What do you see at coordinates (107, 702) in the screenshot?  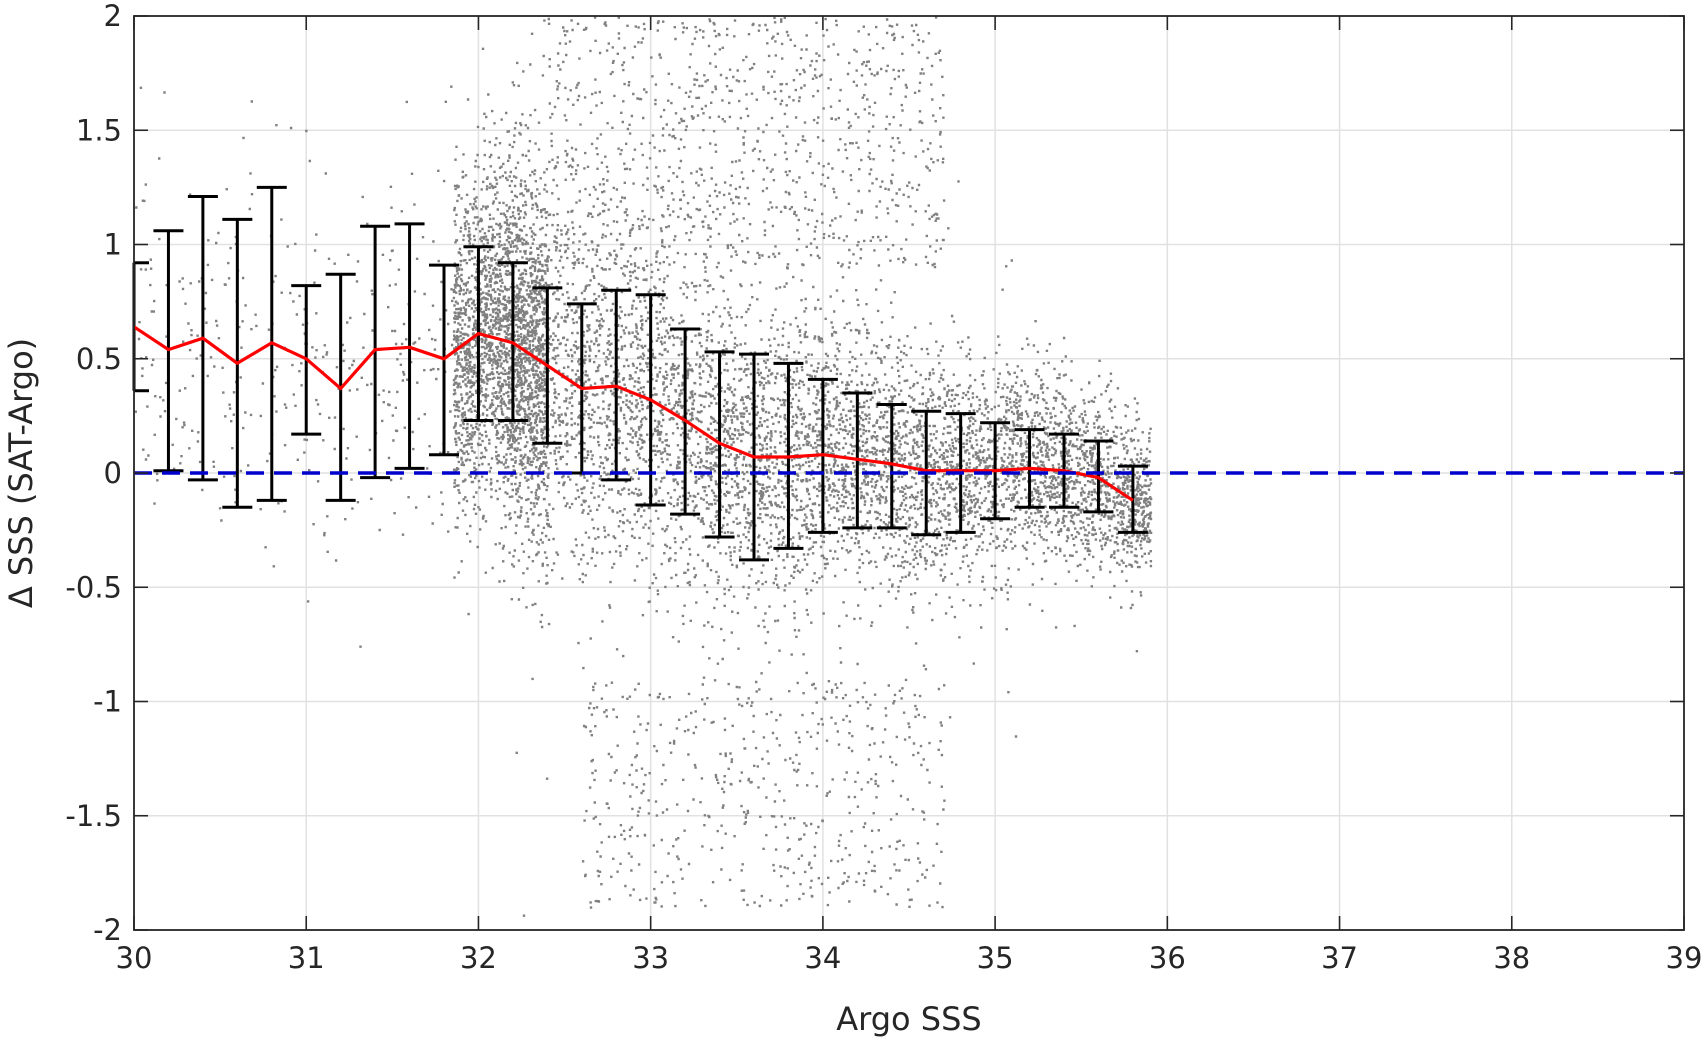 I see `y-tick-label: -1` at bounding box center [107, 702].